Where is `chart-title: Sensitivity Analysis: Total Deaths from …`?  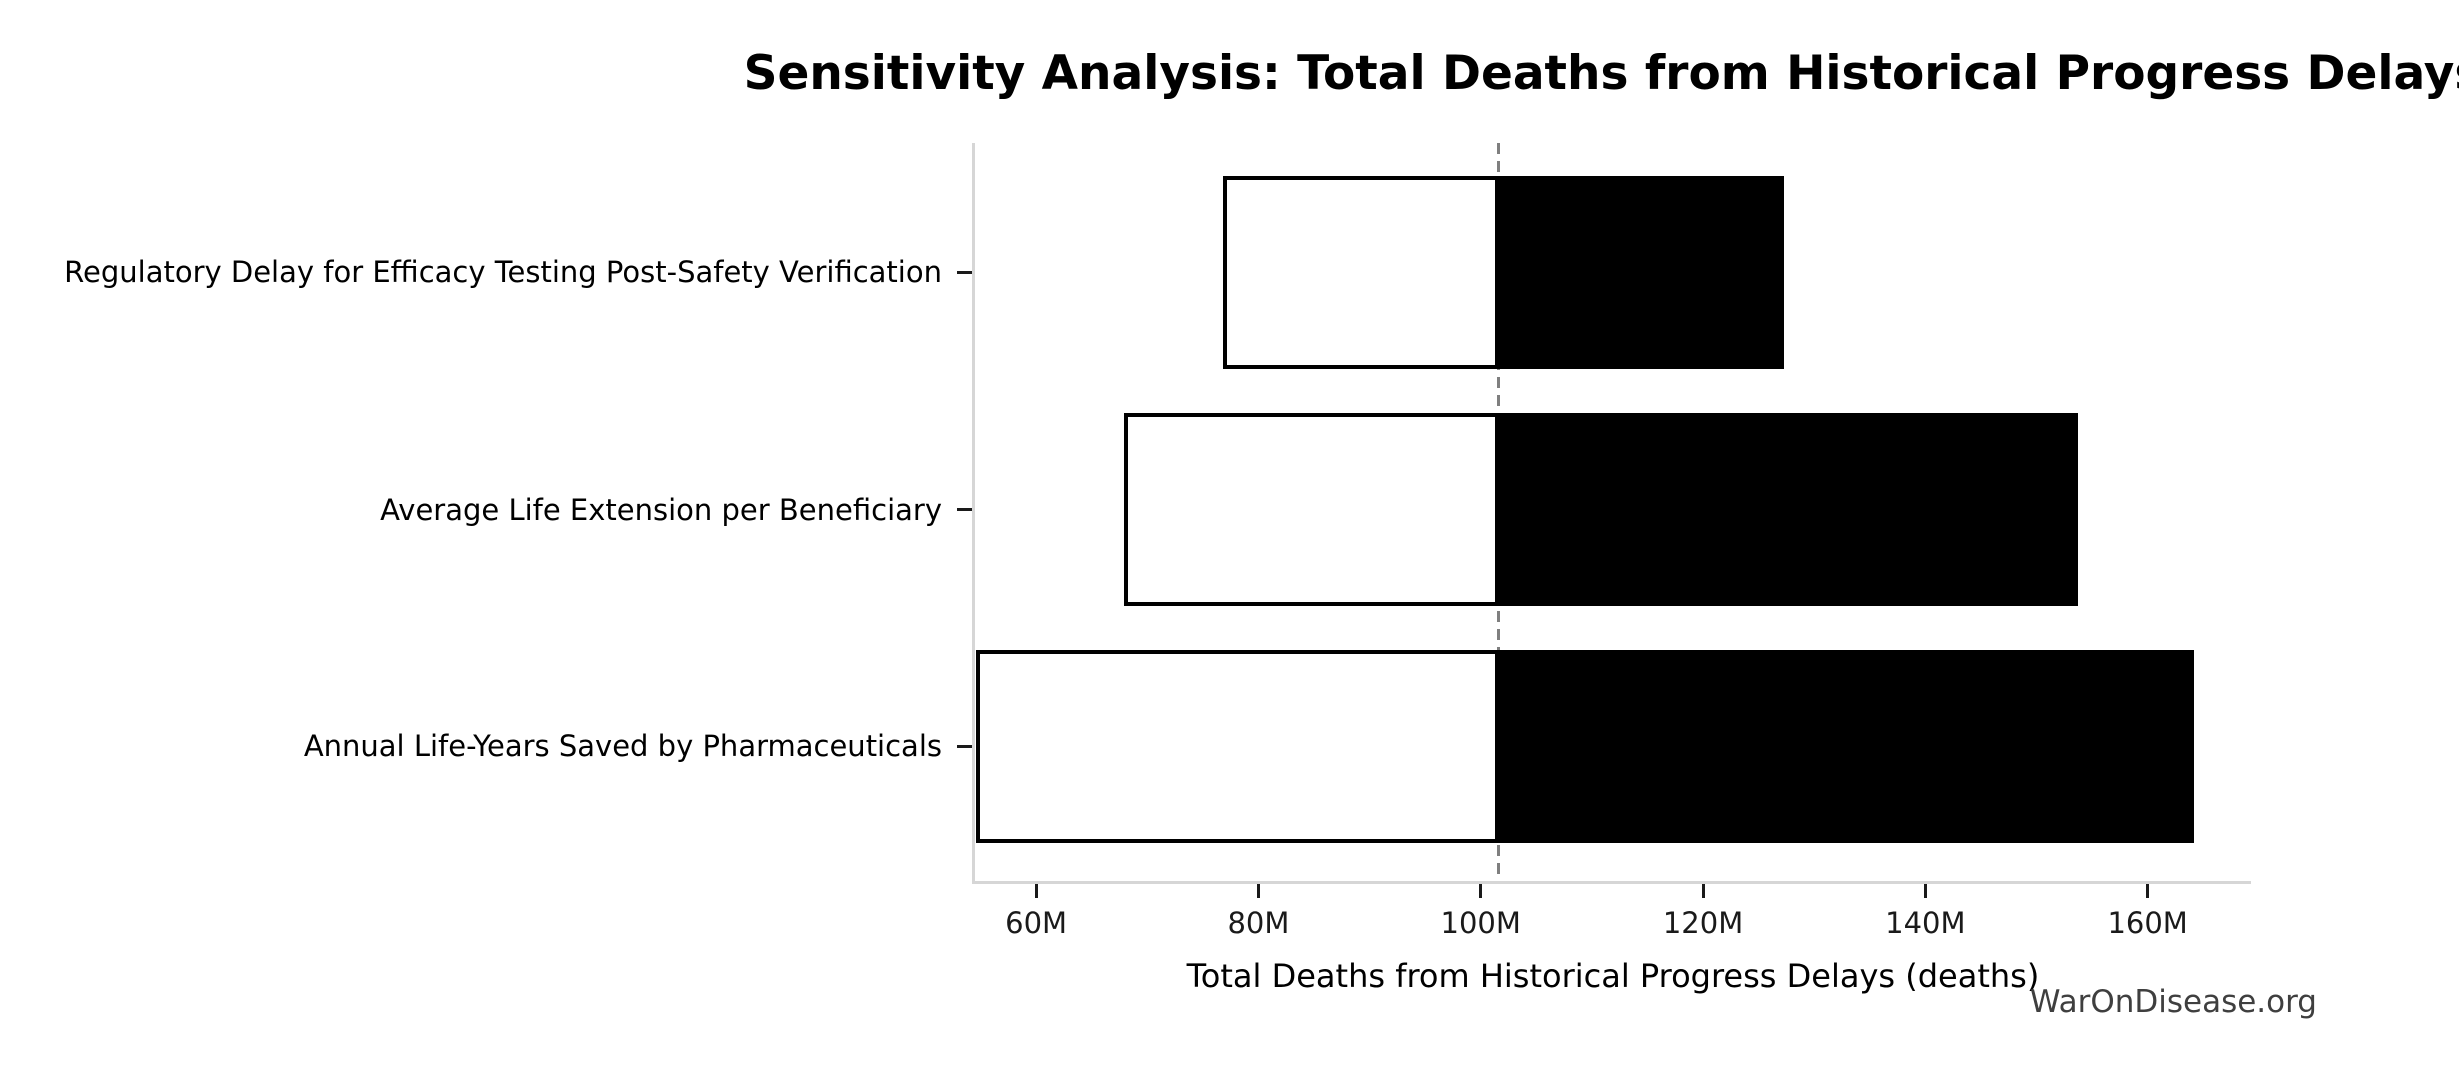 chart-title: Sensitivity Analysis: Total Deaths from … is located at coordinates (1601, 73).